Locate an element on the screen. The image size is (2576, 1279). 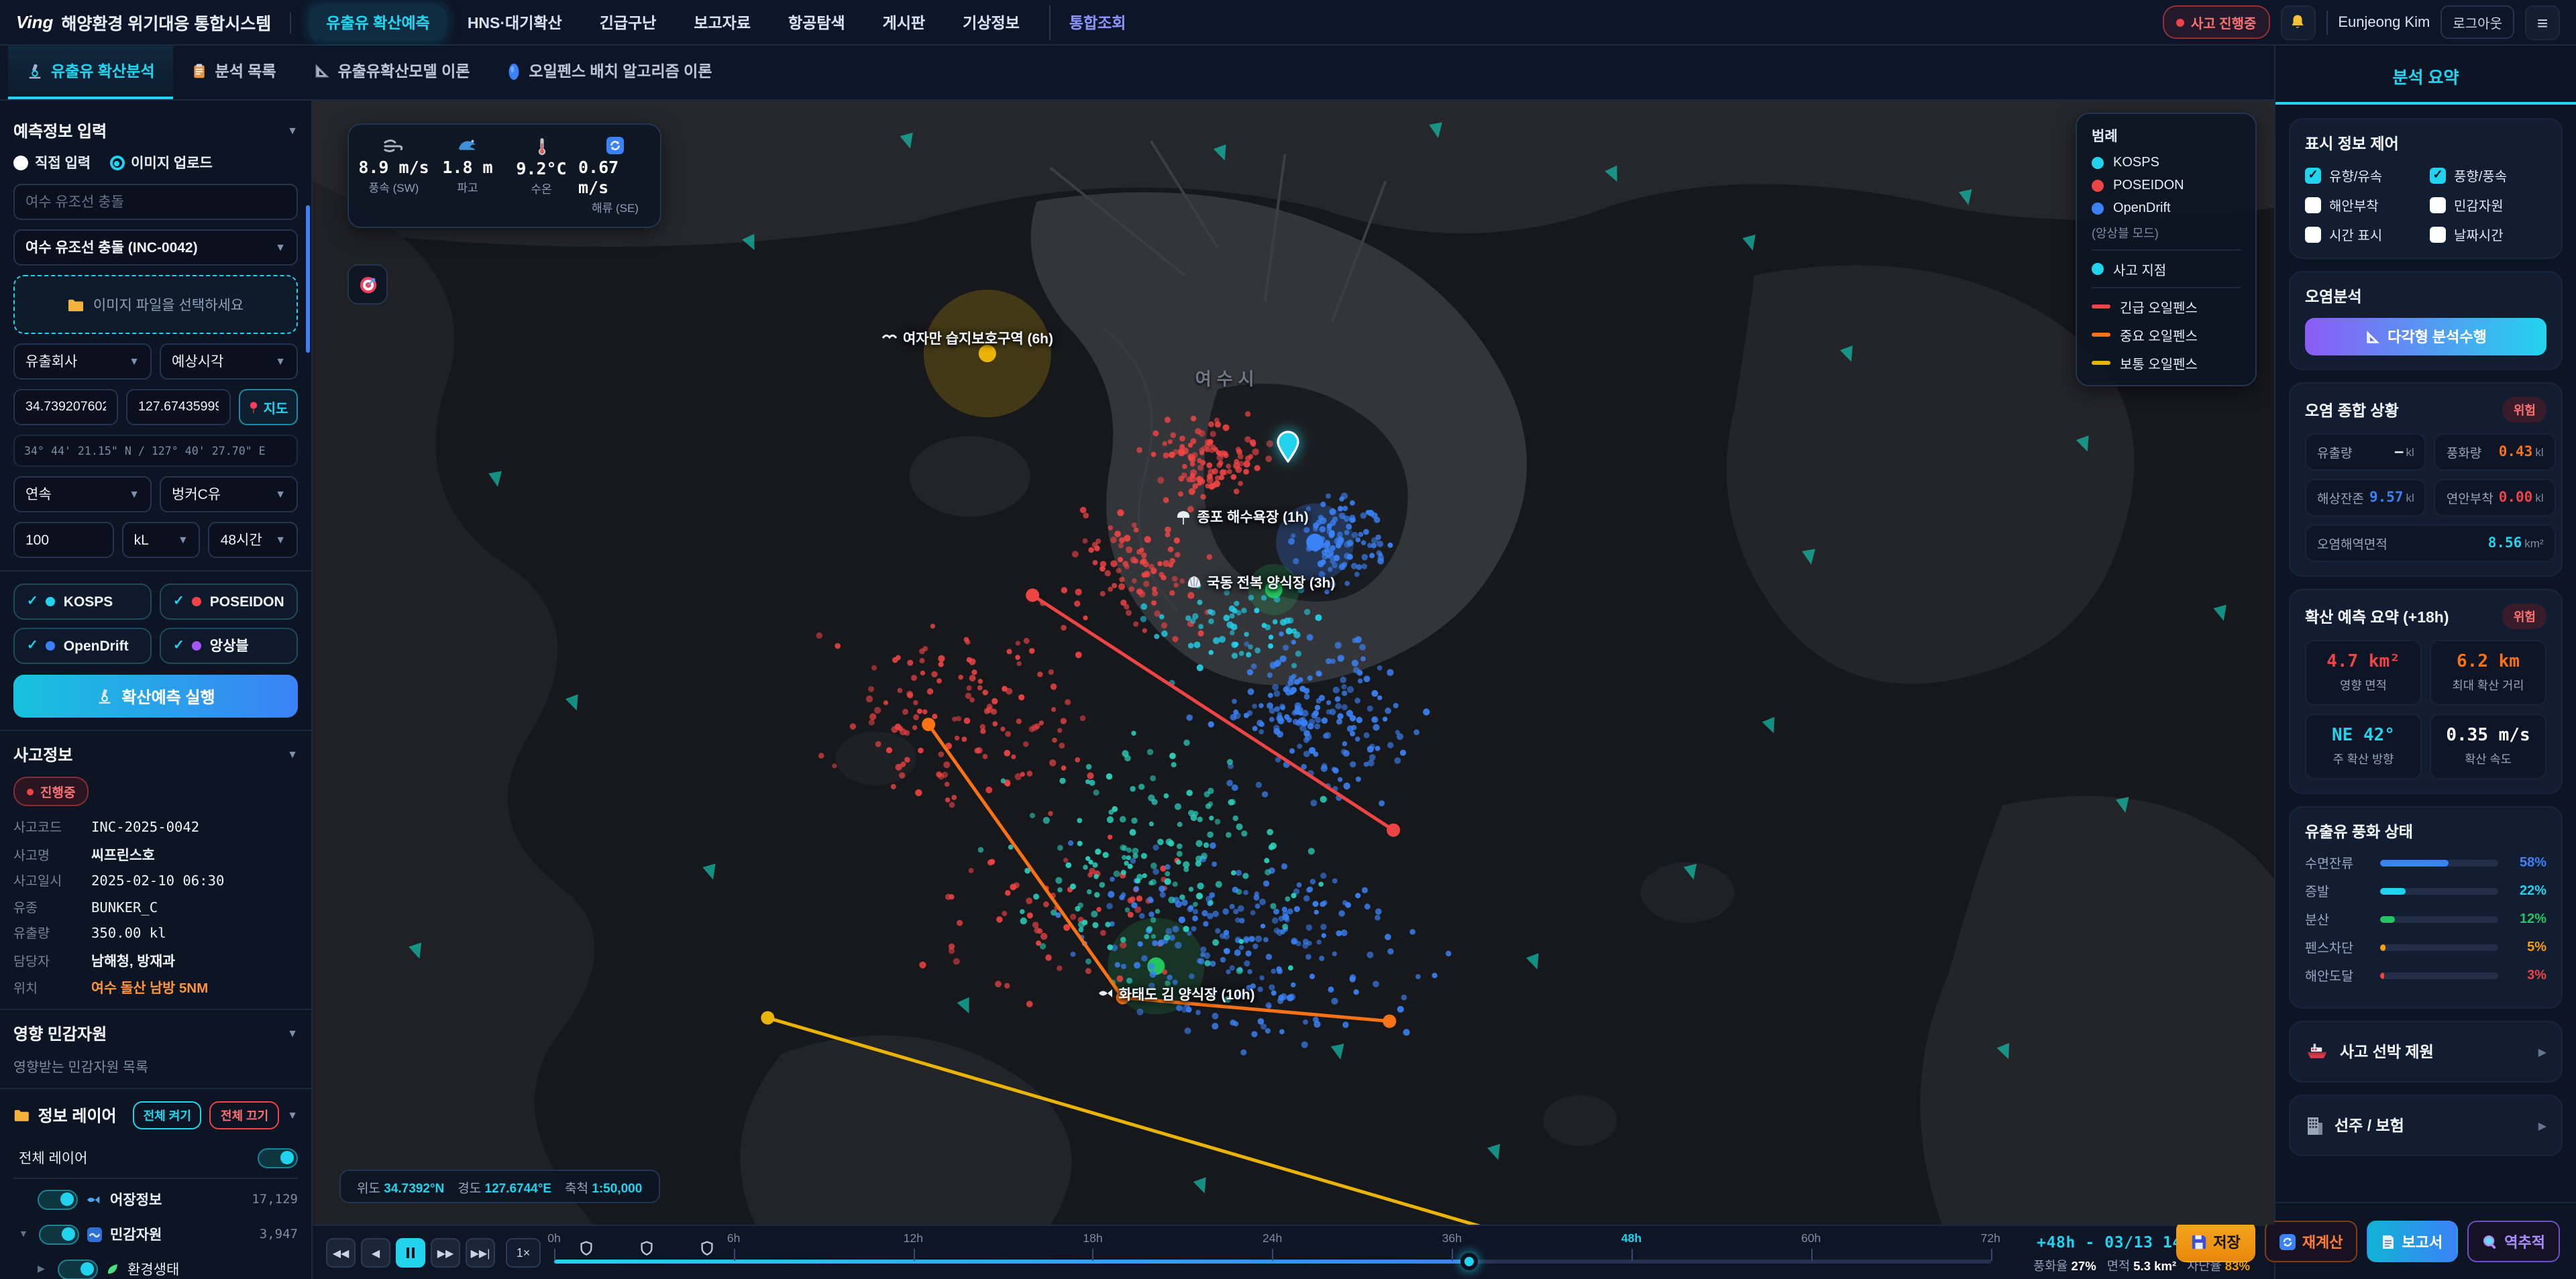
display-checkbox: 시간 표시 is located at coordinates (2363, 234).